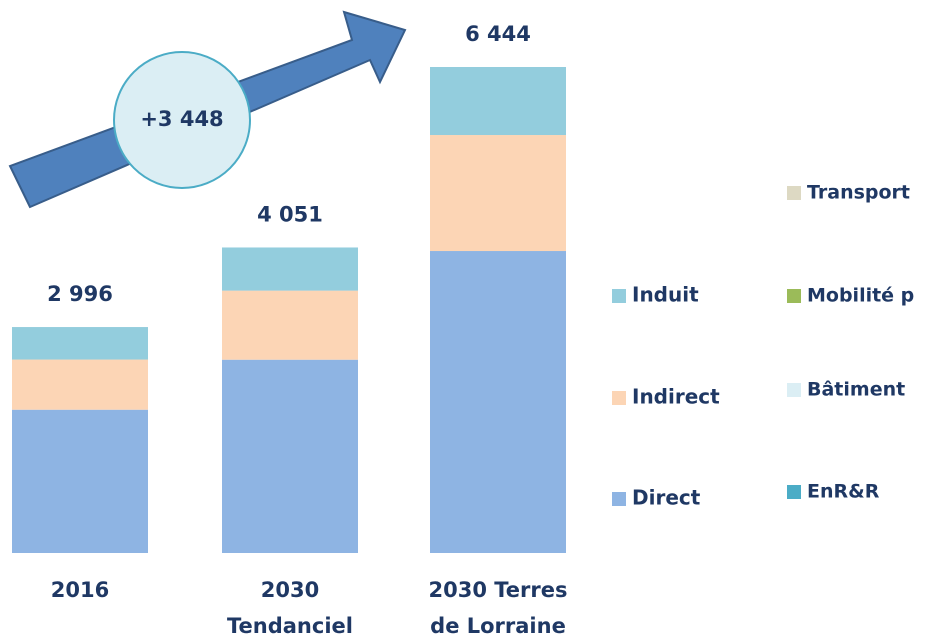 This screenshot has height=638, width=931. What do you see at coordinates (498, 34) in the screenshot?
I see `total-label: 6 444` at bounding box center [498, 34].